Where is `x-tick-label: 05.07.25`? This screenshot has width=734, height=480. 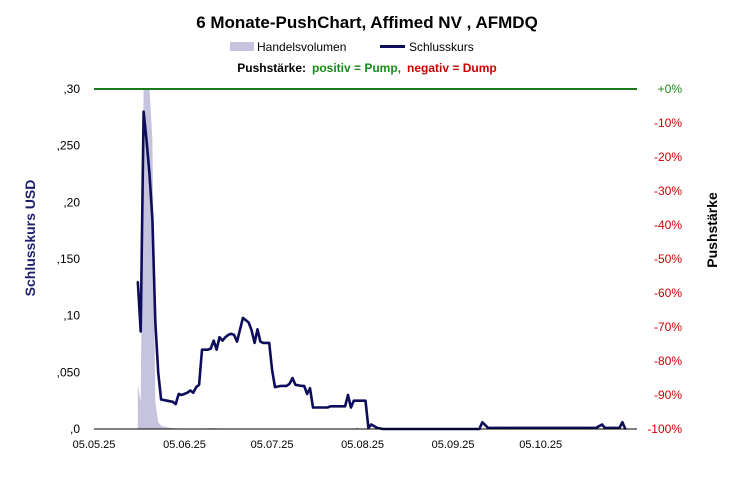 x-tick-label: 05.07.25 is located at coordinates (272, 445).